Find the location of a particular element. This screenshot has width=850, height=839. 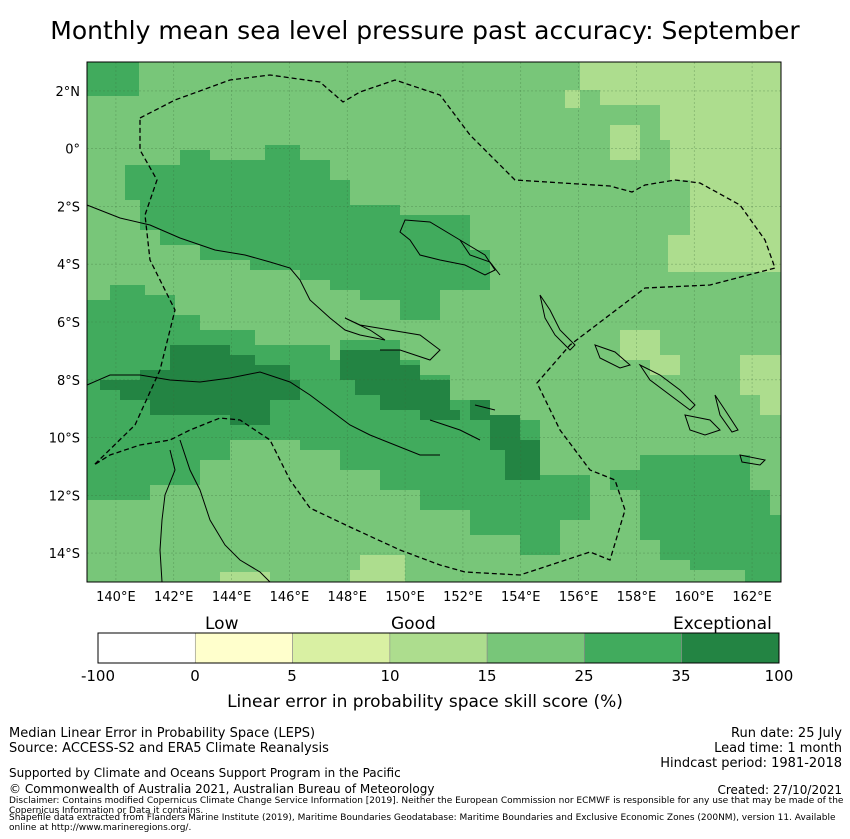

field-patch-nw is located at coordinates (113, 79).